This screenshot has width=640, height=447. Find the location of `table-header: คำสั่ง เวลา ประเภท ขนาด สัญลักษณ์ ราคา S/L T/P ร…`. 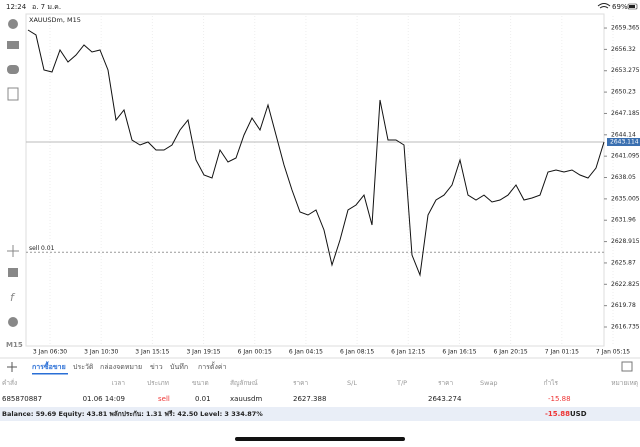

table-header: คำสั่ง เวลา ประเภท ขนาด สัญลักษณ์ ราคา S/L T/P ร… is located at coordinates (320, 382).